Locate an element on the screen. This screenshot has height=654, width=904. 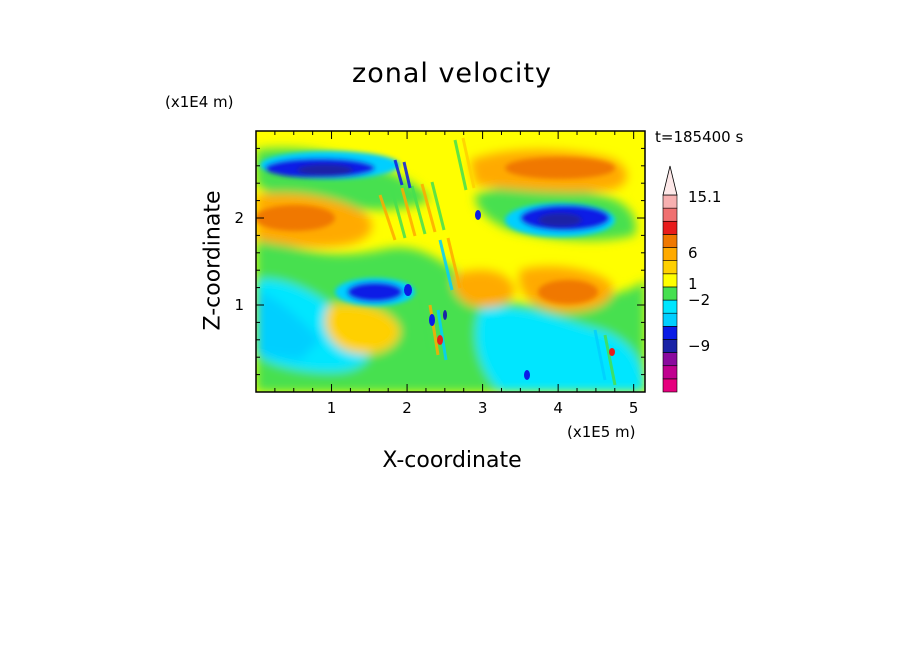
x-tick-label: 2 is located at coordinates (407, 408).